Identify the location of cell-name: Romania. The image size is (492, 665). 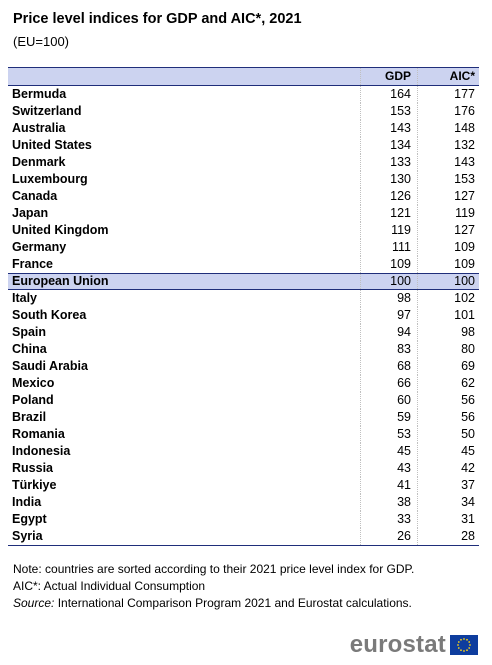
(38, 434).